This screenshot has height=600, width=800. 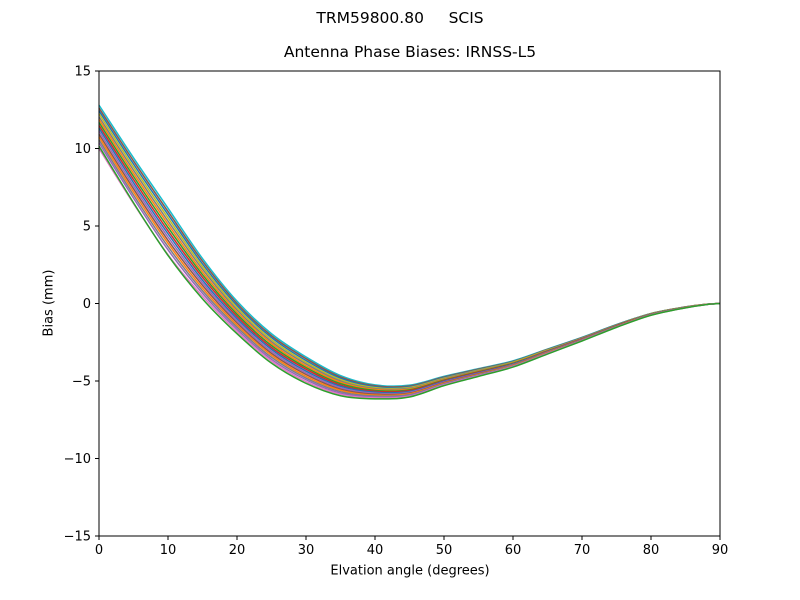 I want to click on figure-suptitle: TRM59800.80 SCIS, so click(x=400, y=18).